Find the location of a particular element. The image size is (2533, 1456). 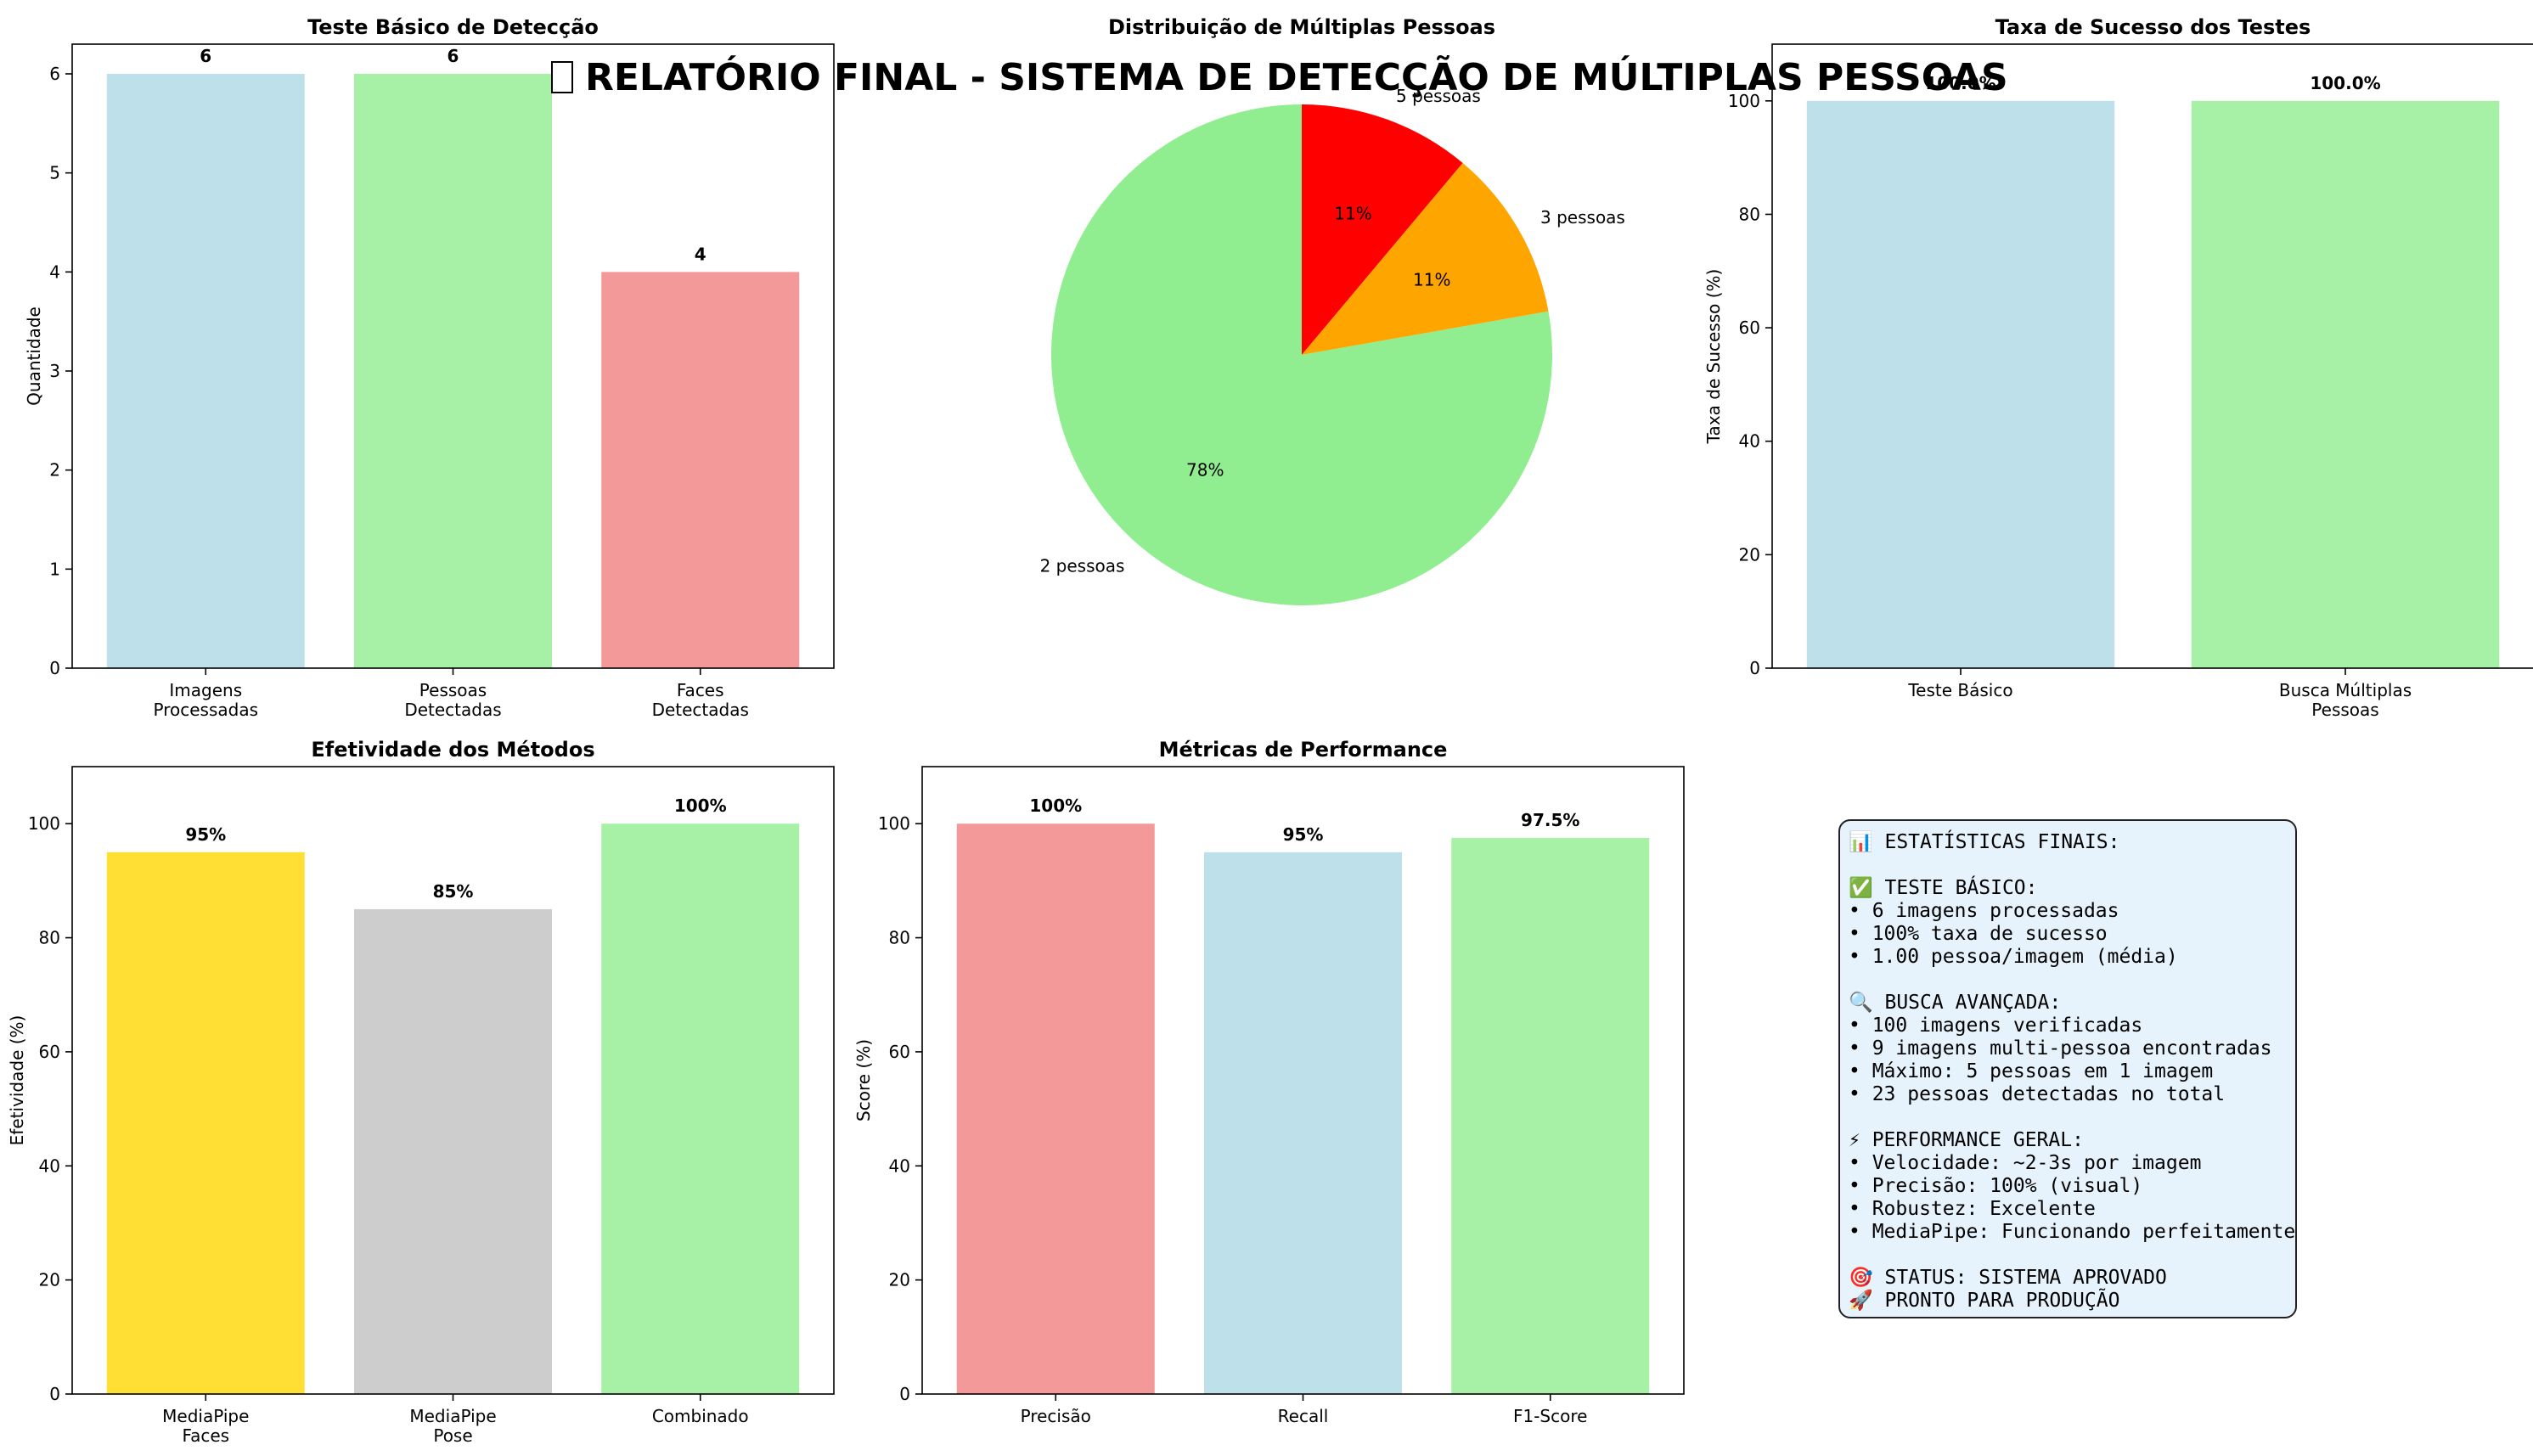

stats-line: 🎯 STATUS: SISTEMA APROVADO is located at coordinates (2008, 1278).